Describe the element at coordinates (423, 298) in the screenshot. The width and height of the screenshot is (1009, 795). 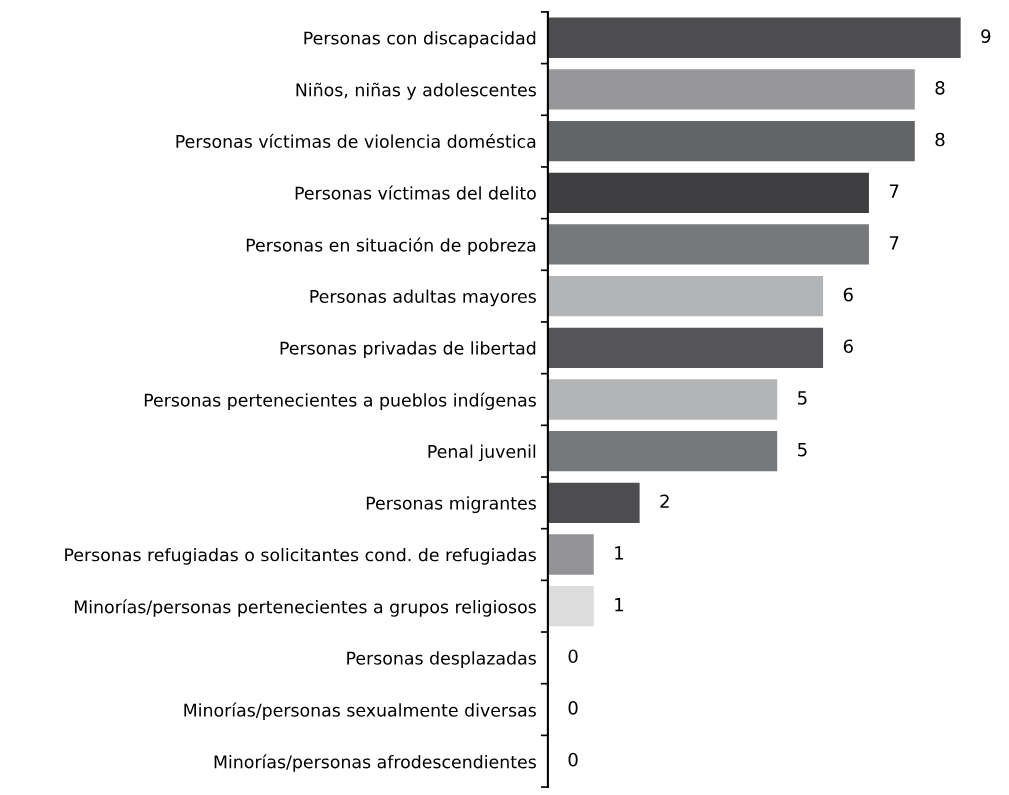
I see `y-tick-label: Personas adultas mayores` at that location.